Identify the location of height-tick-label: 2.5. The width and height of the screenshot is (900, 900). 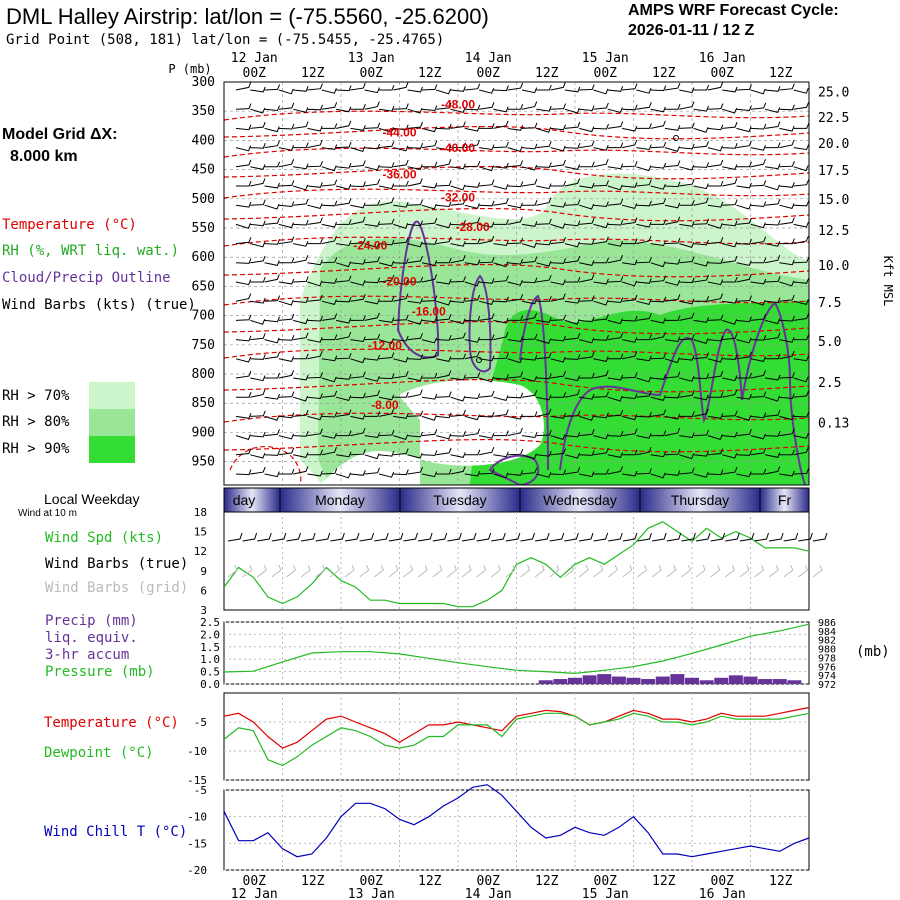
(829, 383).